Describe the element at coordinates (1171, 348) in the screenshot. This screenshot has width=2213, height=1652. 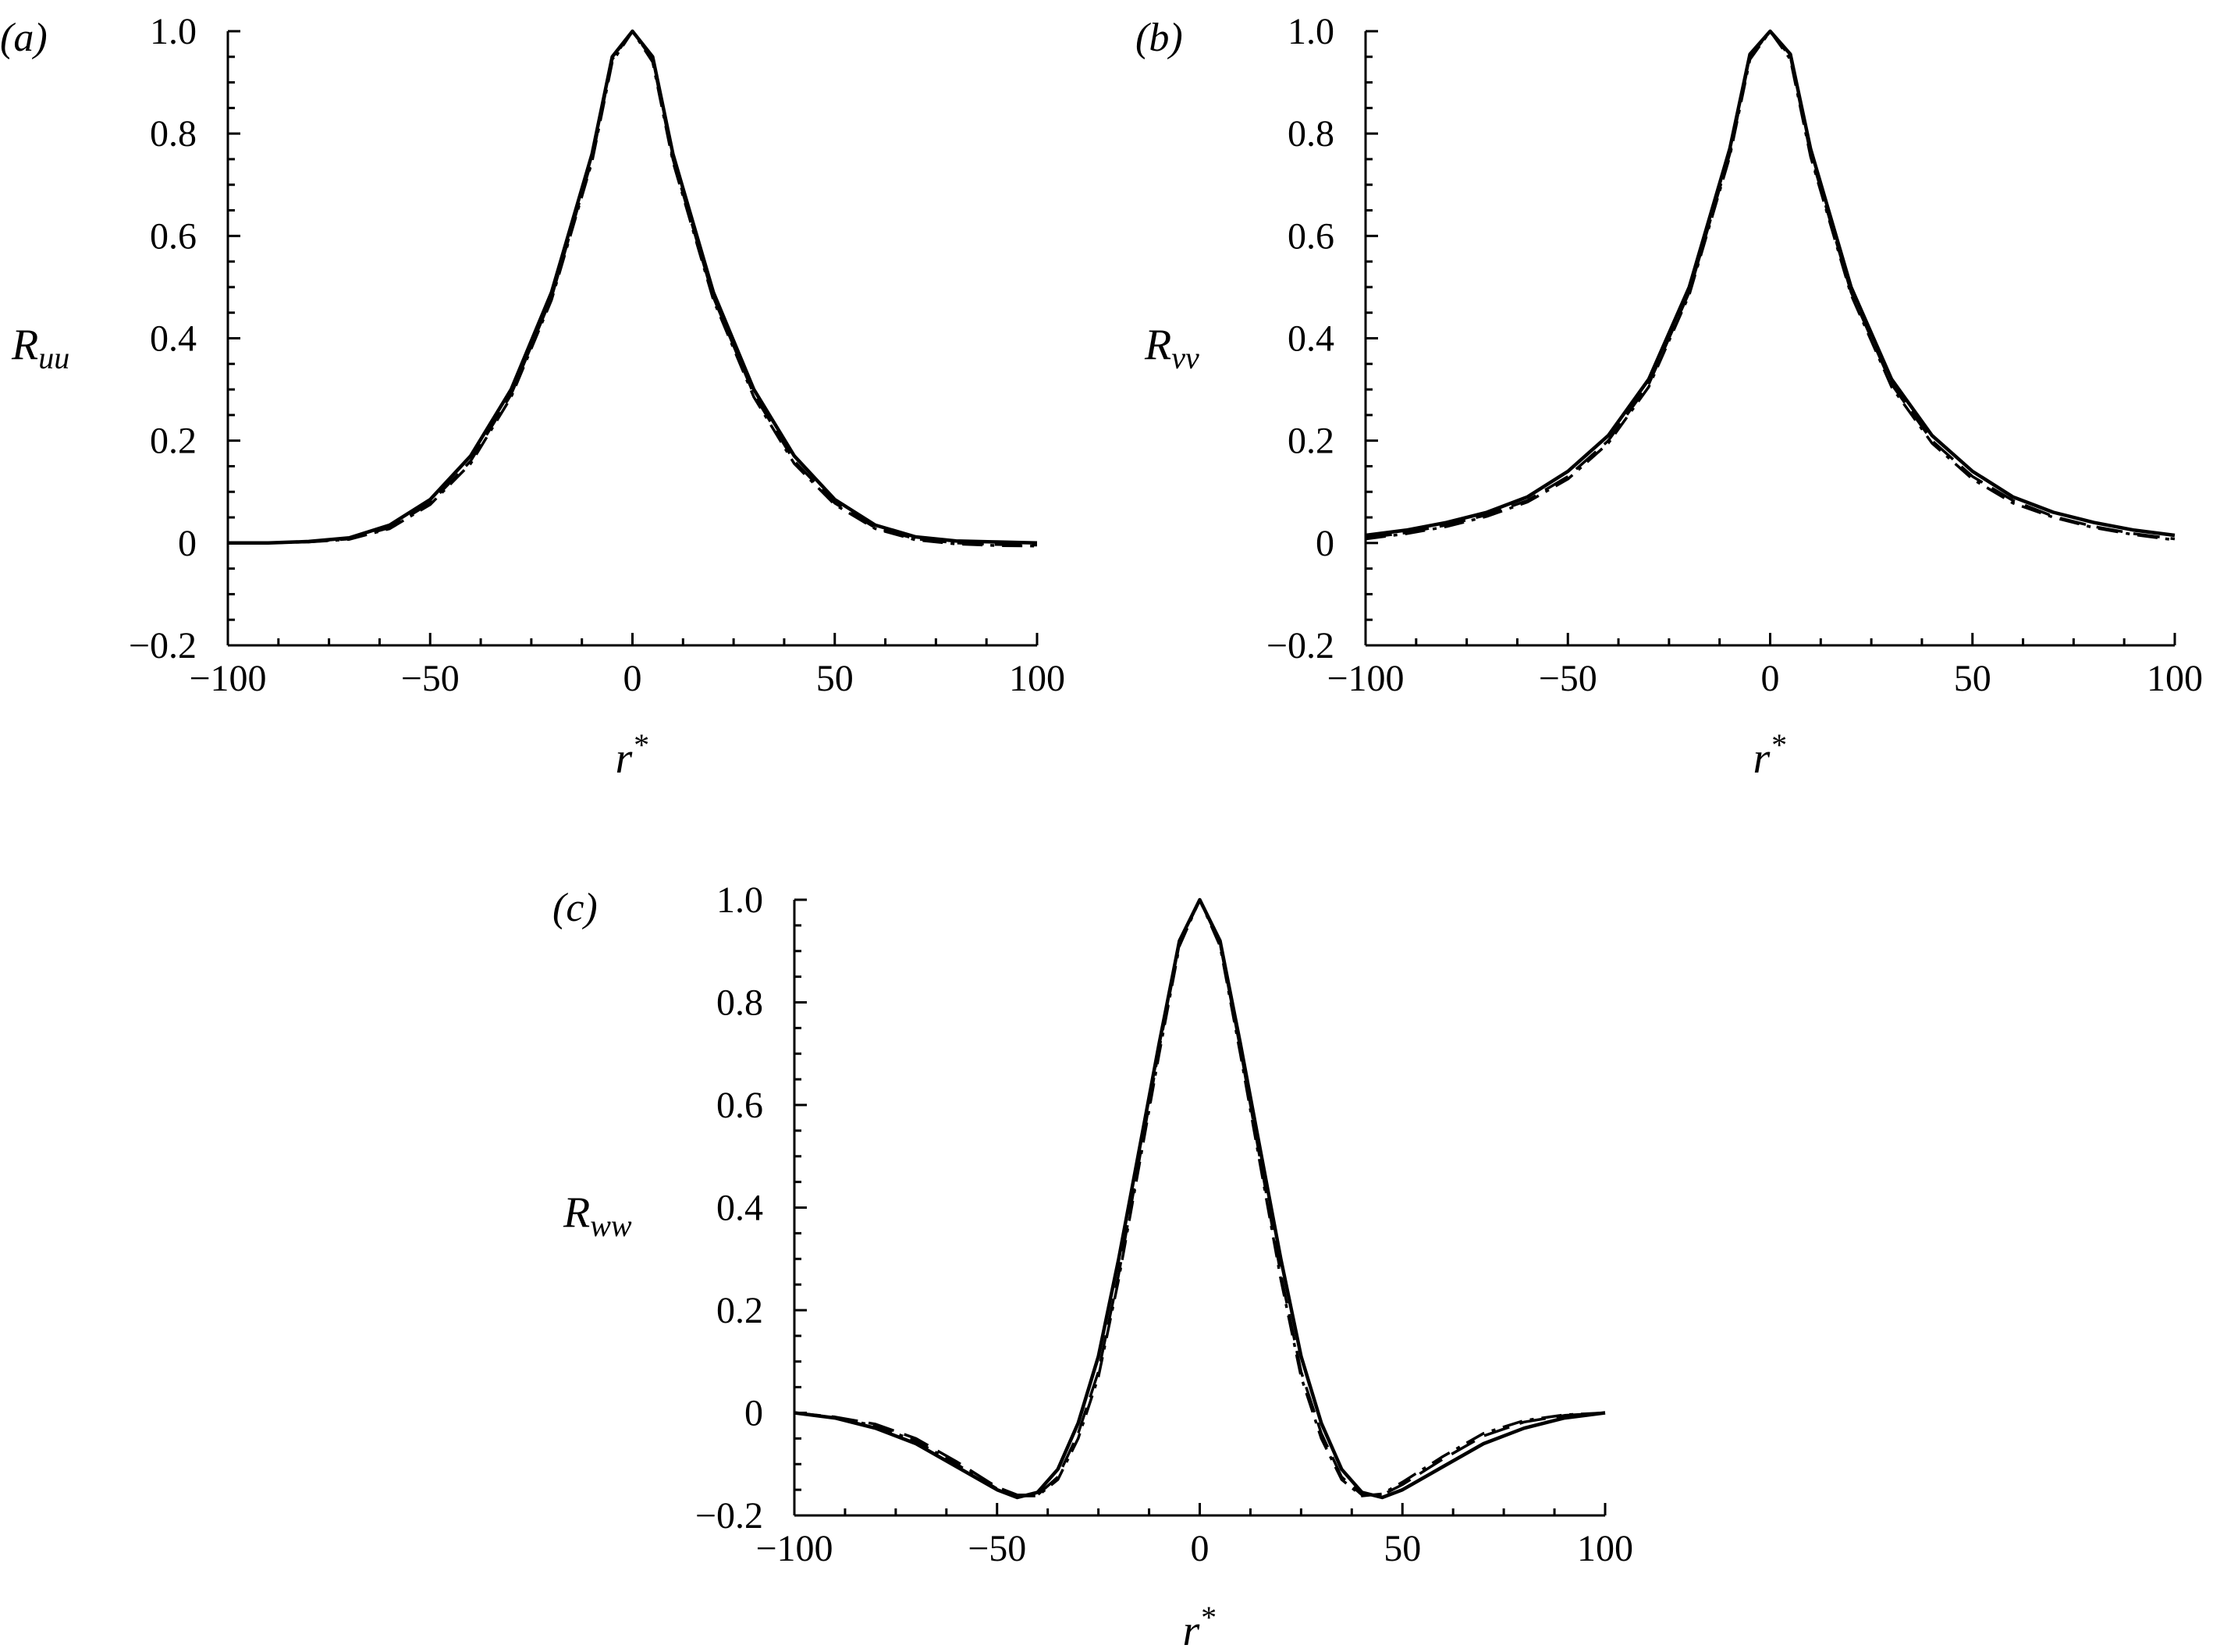
I see `y-axis-label: Rvv` at that location.